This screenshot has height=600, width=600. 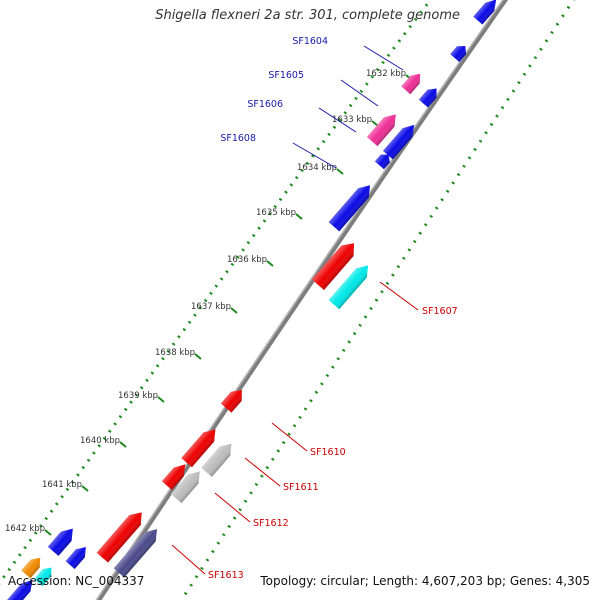 I want to click on gene-label-sf1612: SF1612, so click(x=271, y=523).